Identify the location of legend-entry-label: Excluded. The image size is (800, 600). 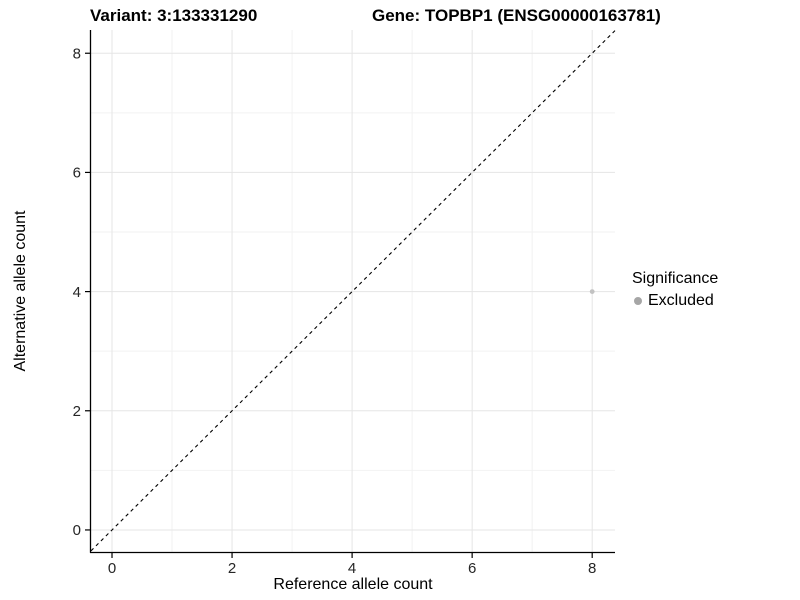
(681, 300).